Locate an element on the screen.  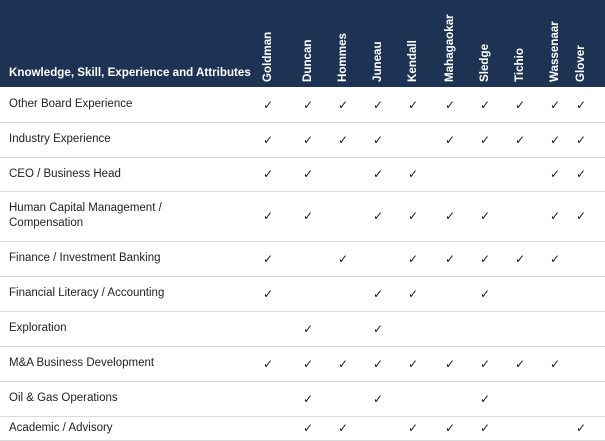
matrix-row: Exploration ✓ ✓ is located at coordinates (302, 329).